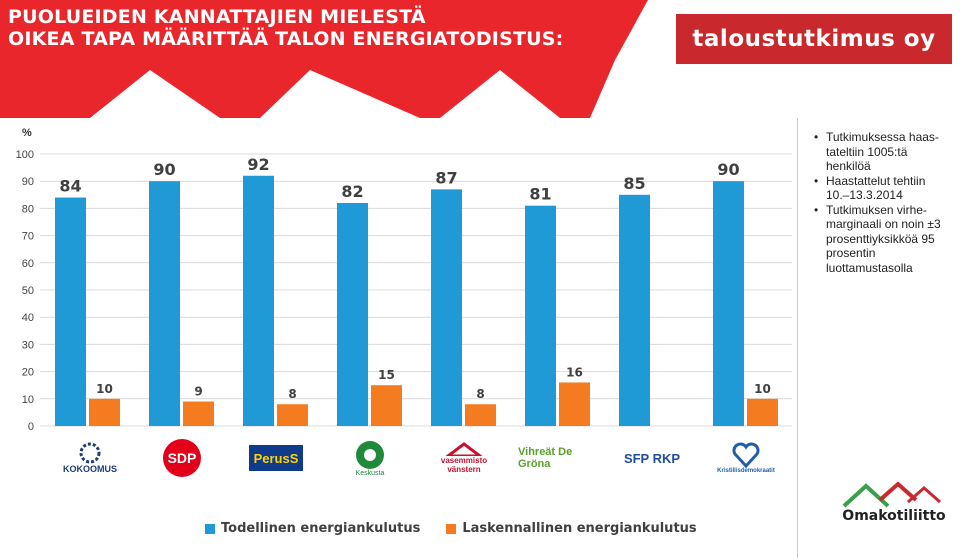 The width and height of the screenshot is (960, 559). What do you see at coordinates (545, 458) in the screenshot?
I see `vihreat-logo: Vihreät De Gröna` at bounding box center [545, 458].